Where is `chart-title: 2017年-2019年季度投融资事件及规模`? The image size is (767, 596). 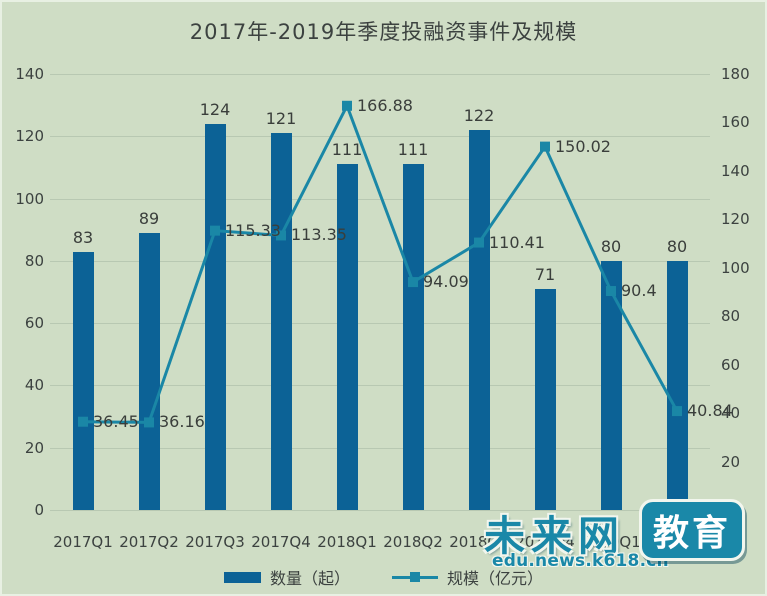
chart-title: 2017年-2019年季度投融资事件及规模 is located at coordinates (383, 32).